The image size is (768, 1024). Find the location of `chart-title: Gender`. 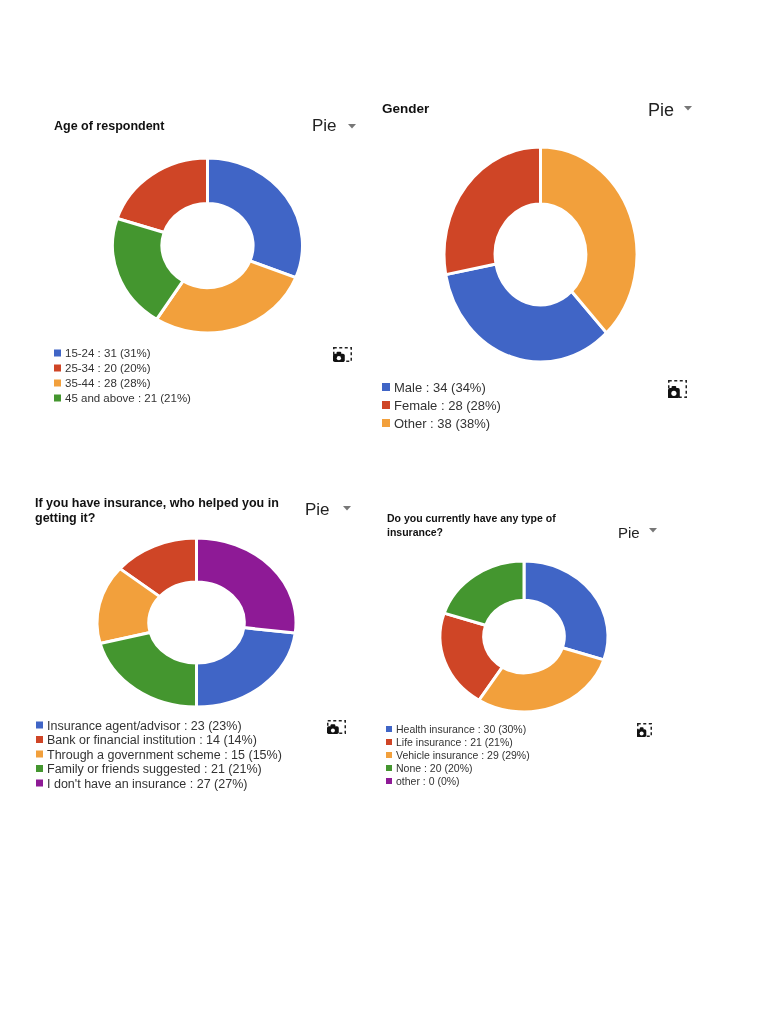

chart-title: Gender is located at coordinates (406, 108).